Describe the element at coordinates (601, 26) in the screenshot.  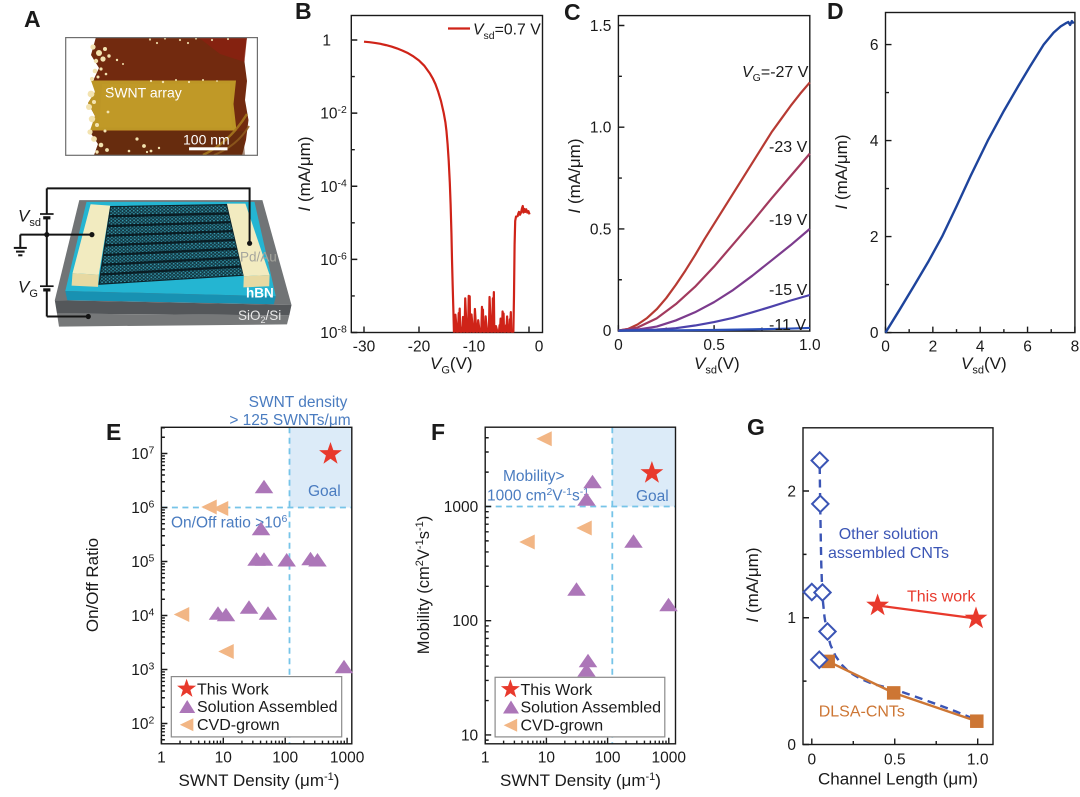
I see `svg-text: 1.5` at that location.